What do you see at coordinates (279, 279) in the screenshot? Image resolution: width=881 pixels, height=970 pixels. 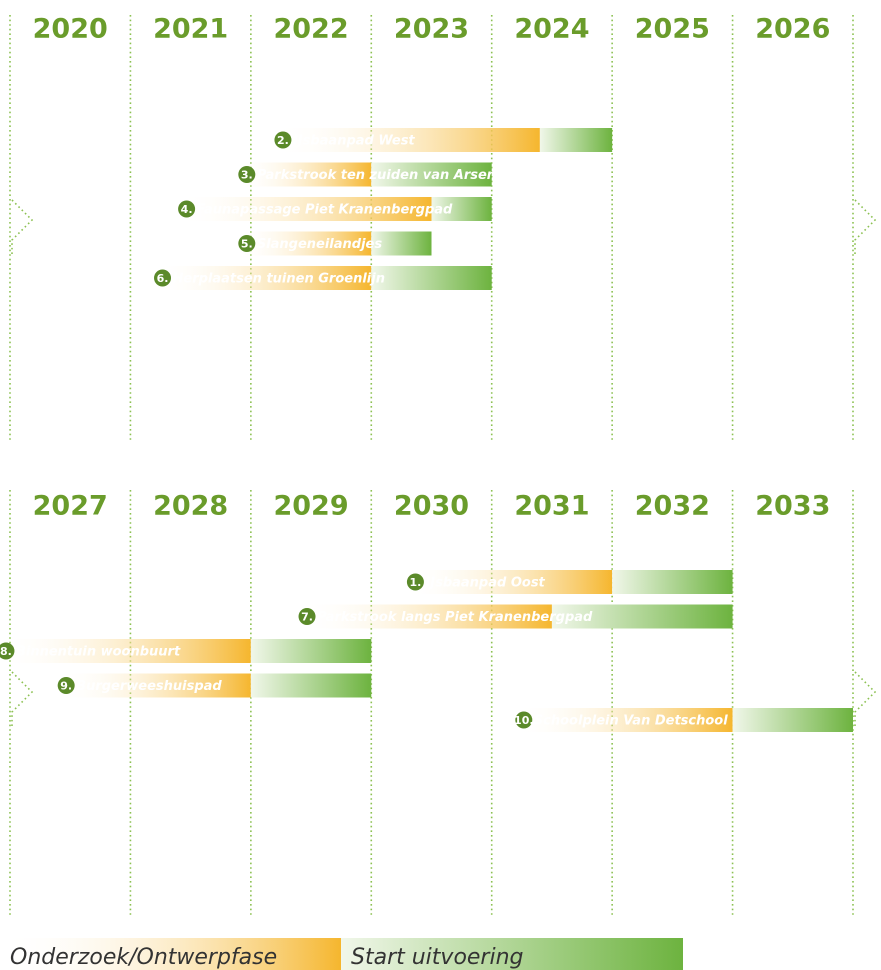 I see `task-label: Herplaatsen tuinen Groenlijn` at bounding box center [279, 279].